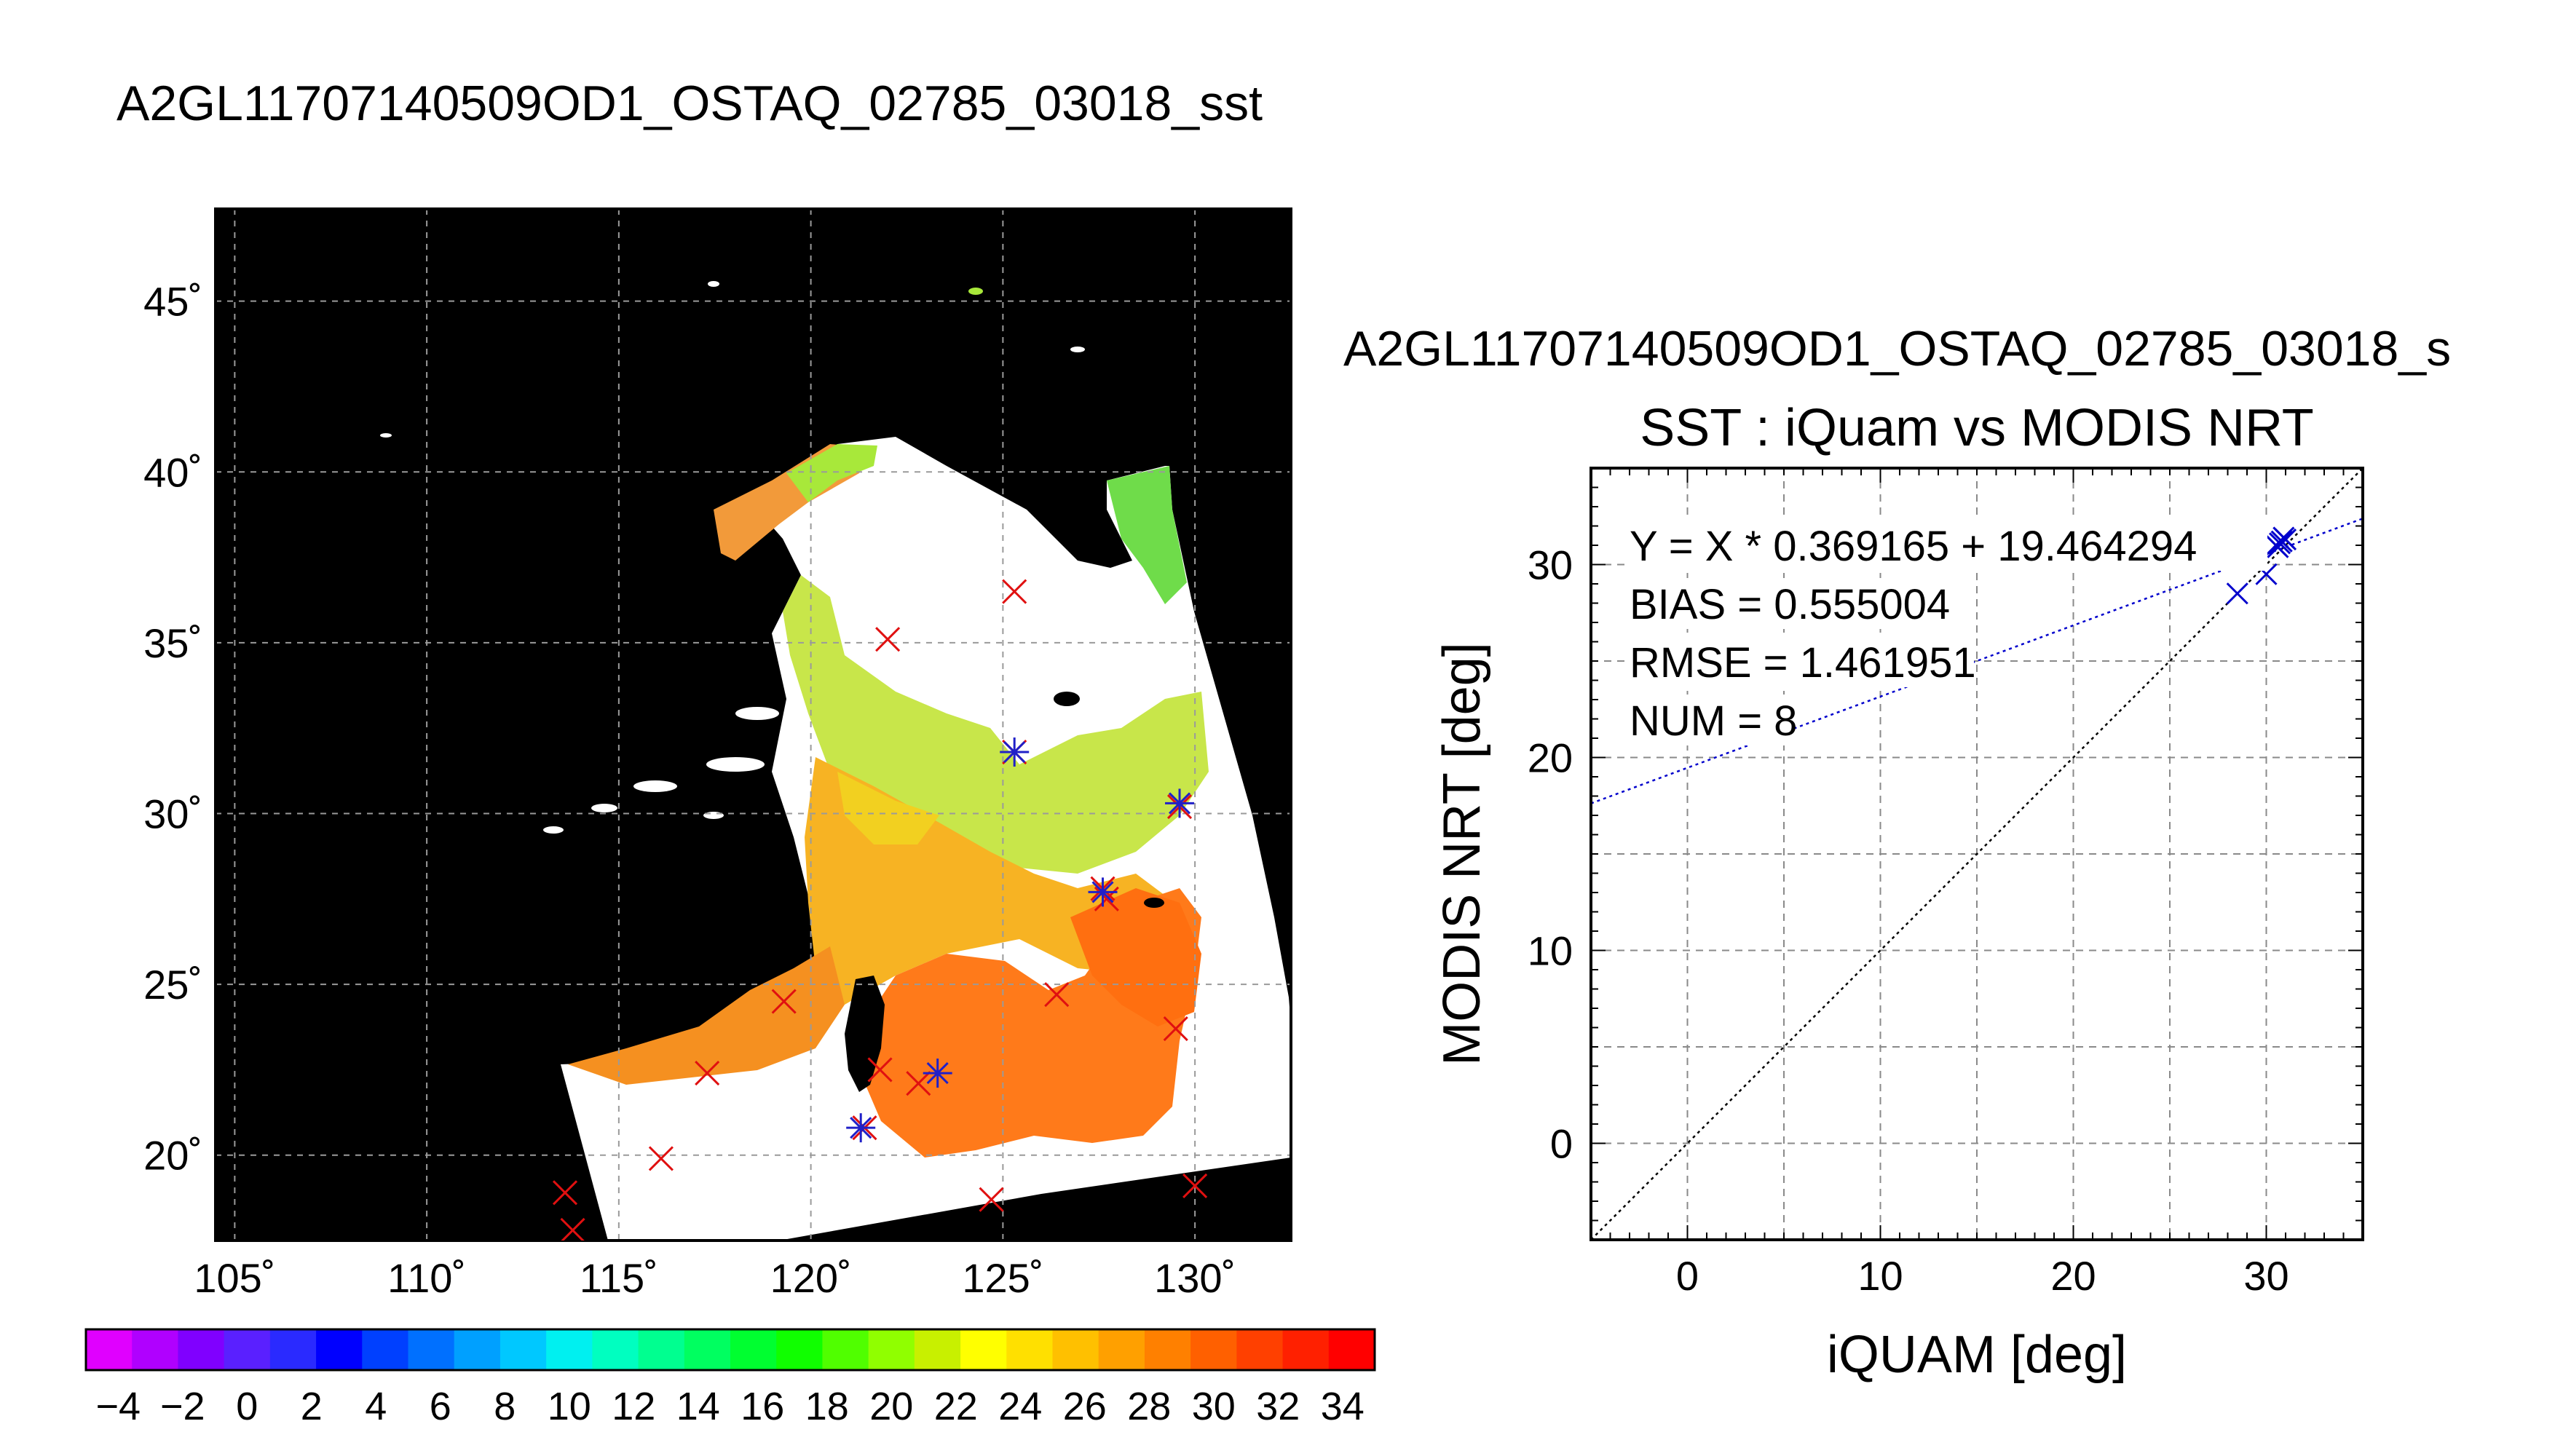 This screenshot has height=1456, width=2555. What do you see at coordinates (1913, 546) in the screenshot?
I see `scatter-annotation: Y = X * 0.369165 + 19.464294` at bounding box center [1913, 546].